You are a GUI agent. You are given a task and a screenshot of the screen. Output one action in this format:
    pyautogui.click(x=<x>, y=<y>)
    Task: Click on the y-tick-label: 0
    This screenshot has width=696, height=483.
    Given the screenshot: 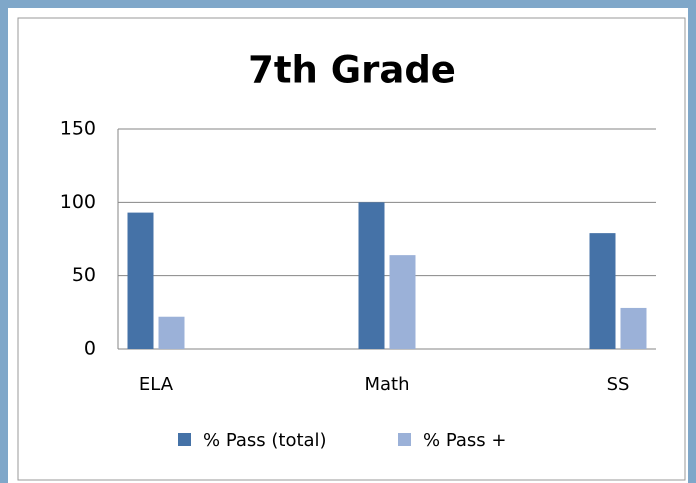 What is the action you would take?
    pyautogui.click(x=90, y=349)
    